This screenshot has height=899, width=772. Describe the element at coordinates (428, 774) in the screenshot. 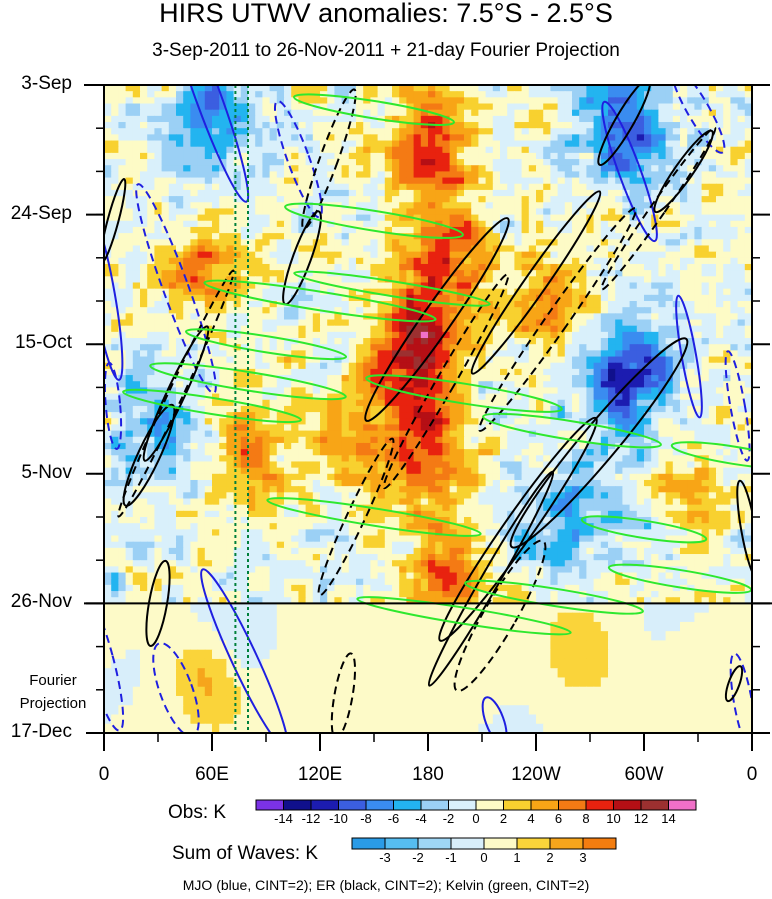

I see `x-tick-label-3: 180` at that location.